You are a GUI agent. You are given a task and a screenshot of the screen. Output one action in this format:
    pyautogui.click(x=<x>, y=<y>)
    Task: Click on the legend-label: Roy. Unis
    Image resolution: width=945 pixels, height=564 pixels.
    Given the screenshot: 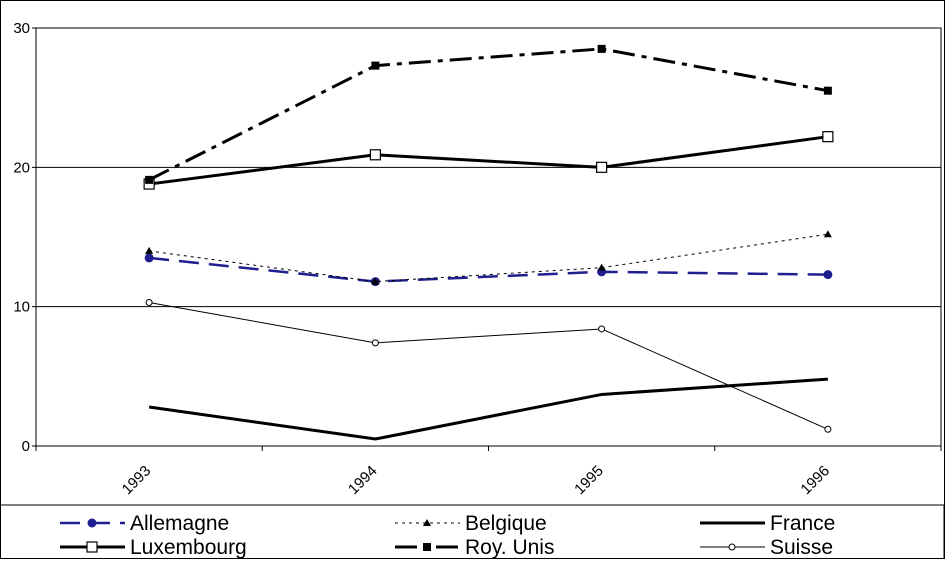 What is the action you would take?
    pyautogui.click(x=509, y=547)
    